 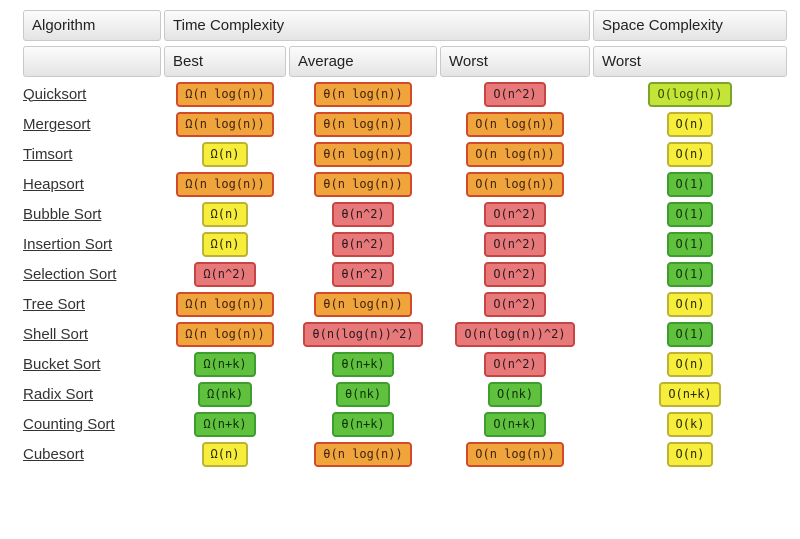 I want to click on algorithm-cell: Timsort, so click(x=92, y=154).